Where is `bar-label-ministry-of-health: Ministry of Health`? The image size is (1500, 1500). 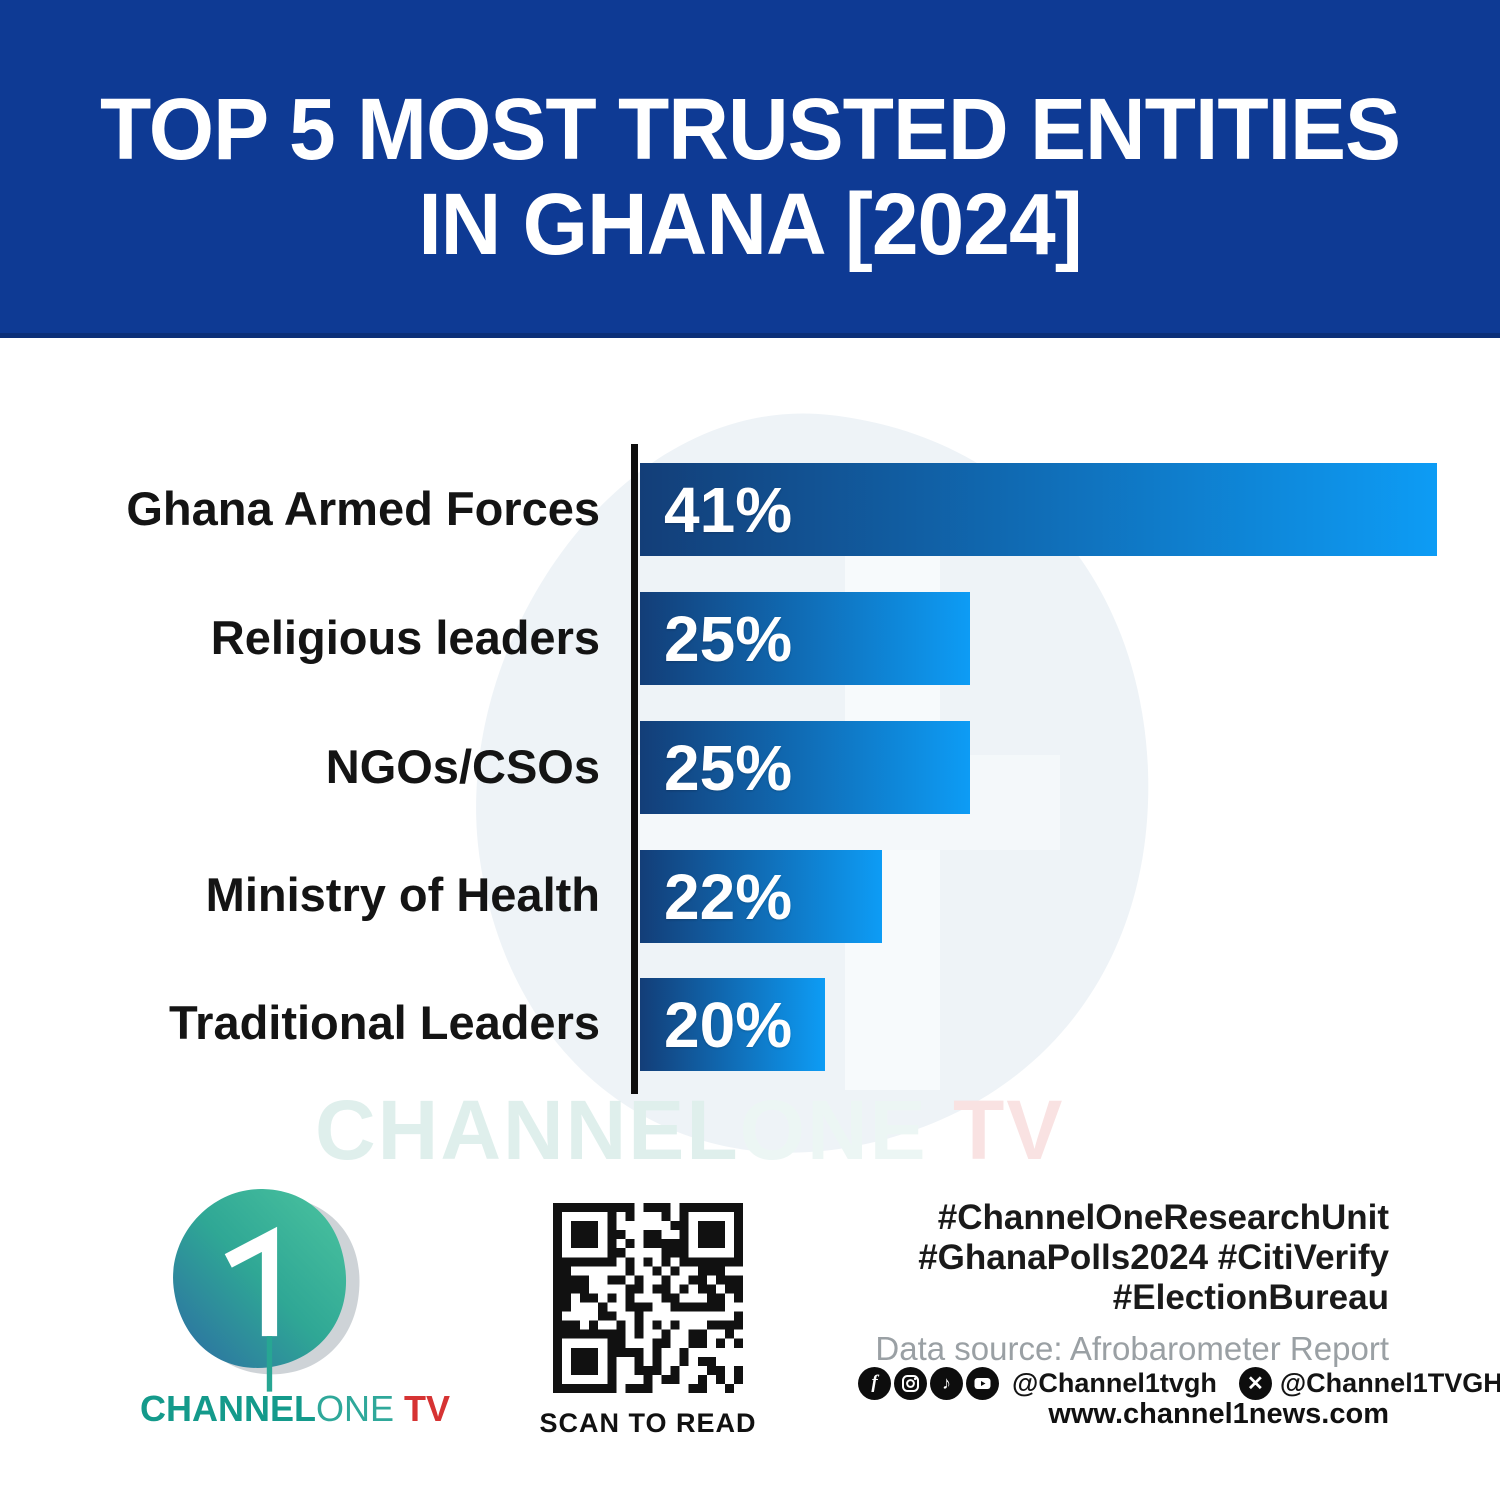 bar-label-ministry-of-health: Ministry of Health is located at coordinates (402, 894).